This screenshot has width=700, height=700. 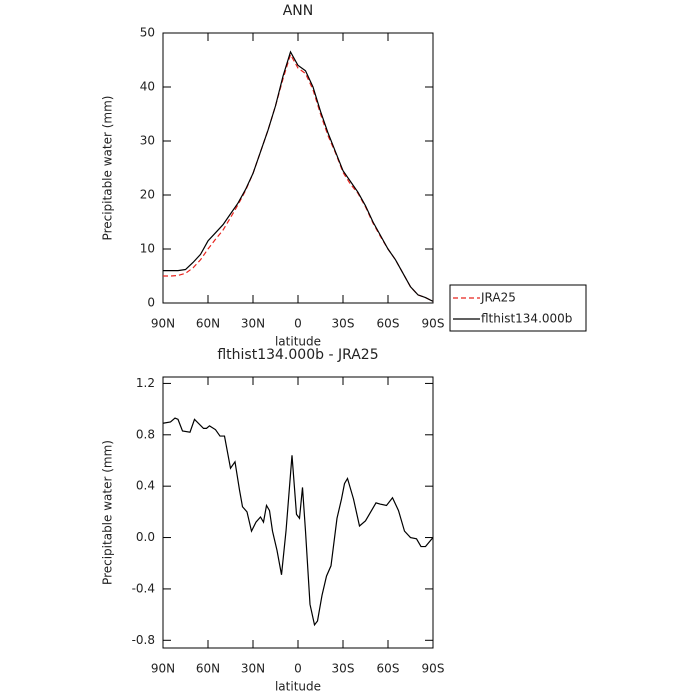 I want to click on y-tick-label: -0.4, so click(x=143, y=588).